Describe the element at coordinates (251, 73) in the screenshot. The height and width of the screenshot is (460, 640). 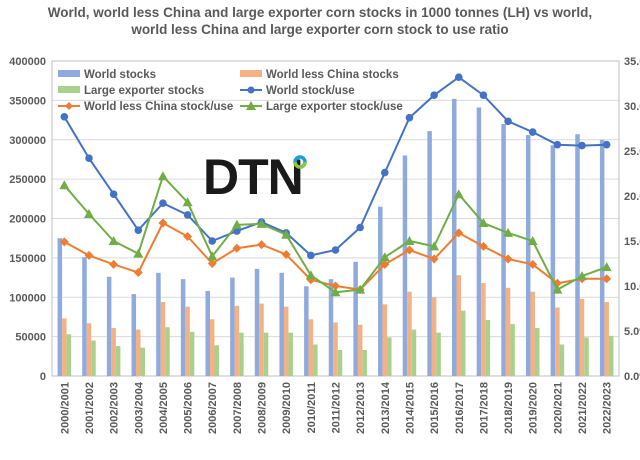
I see `legend-swatch` at that location.